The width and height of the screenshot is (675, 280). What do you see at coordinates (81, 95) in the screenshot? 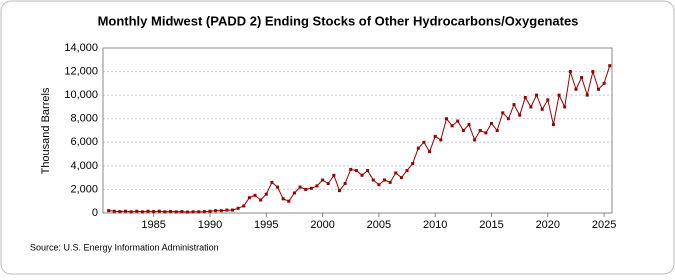
I see `y-tick-label: 10,000` at bounding box center [81, 95].